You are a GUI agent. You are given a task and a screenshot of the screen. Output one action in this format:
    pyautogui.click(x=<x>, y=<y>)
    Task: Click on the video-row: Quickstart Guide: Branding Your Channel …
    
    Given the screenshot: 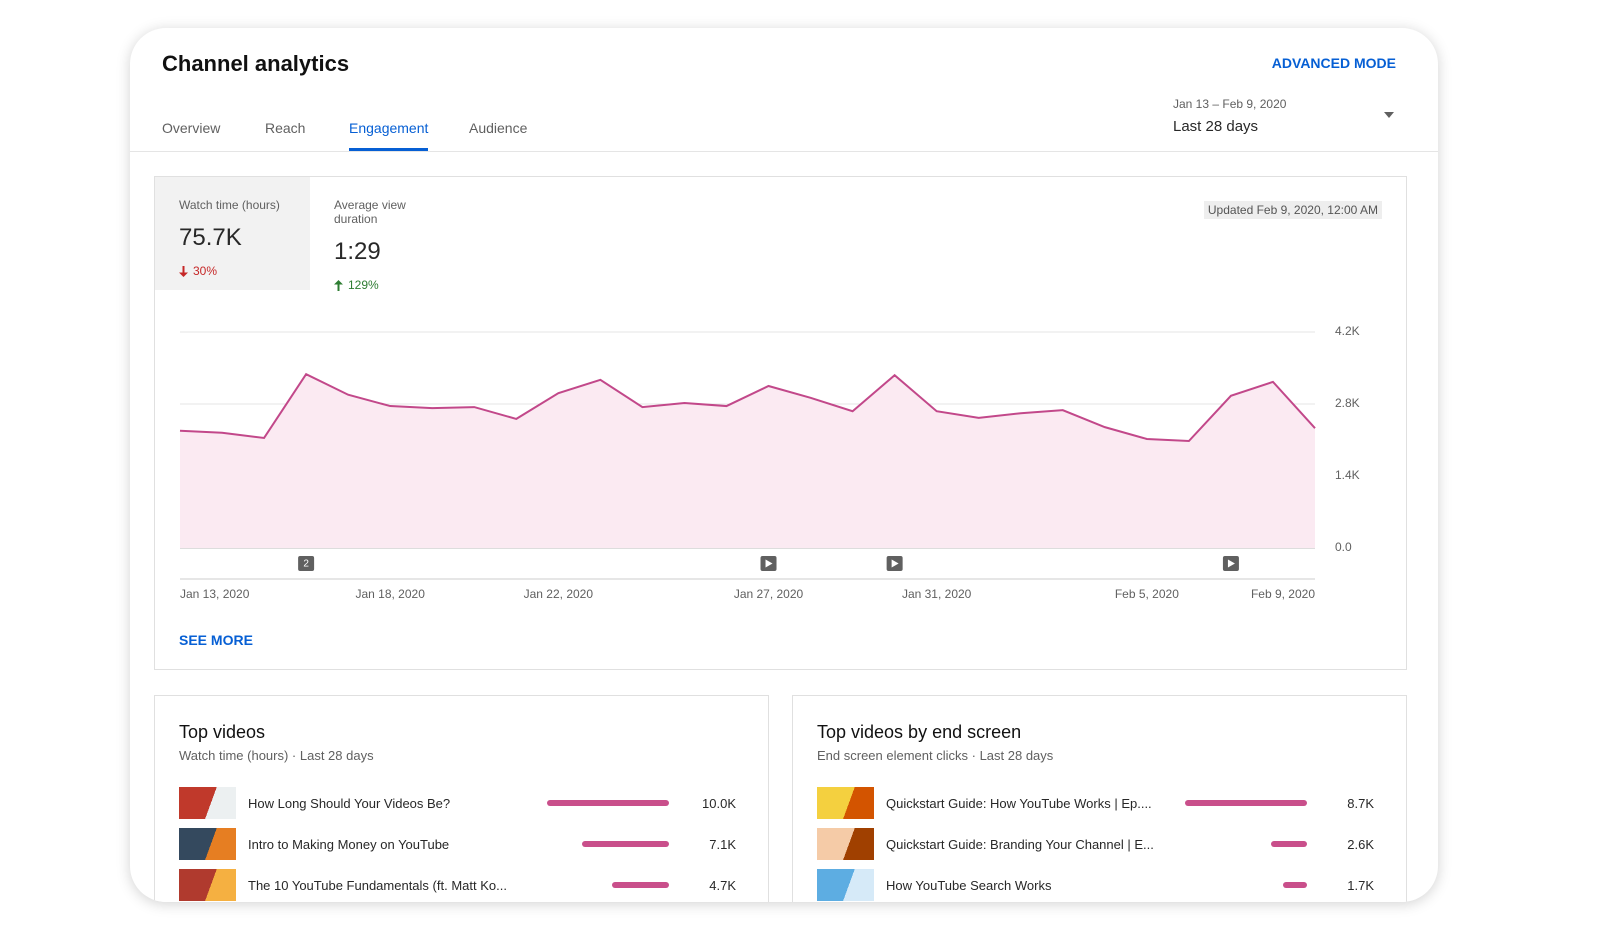 What is the action you would take?
    pyautogui.click(x=1095, y=844)
    